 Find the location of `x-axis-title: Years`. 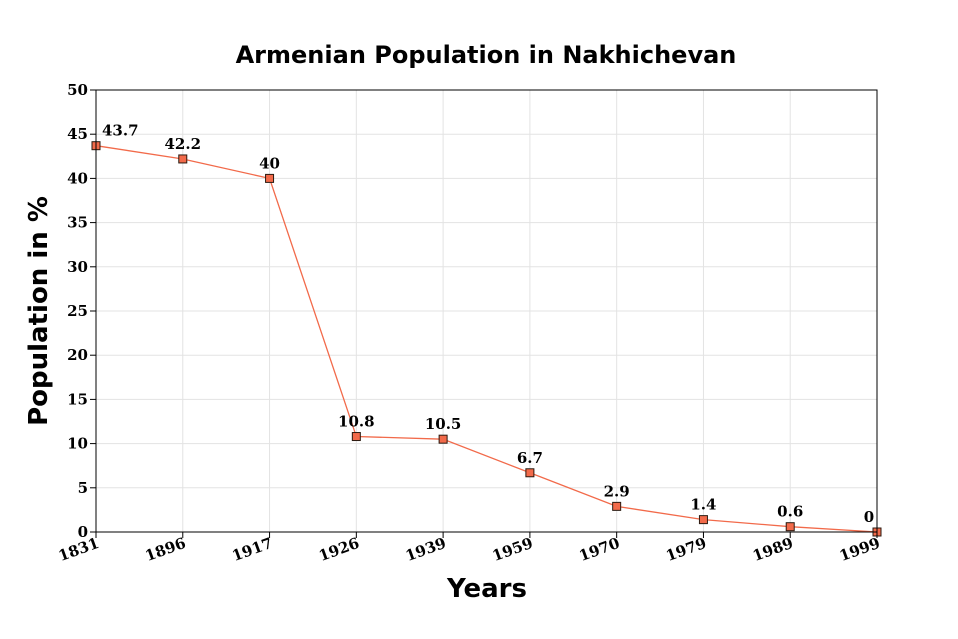

x-axis-title: Years is located at coordinates (486, 589).